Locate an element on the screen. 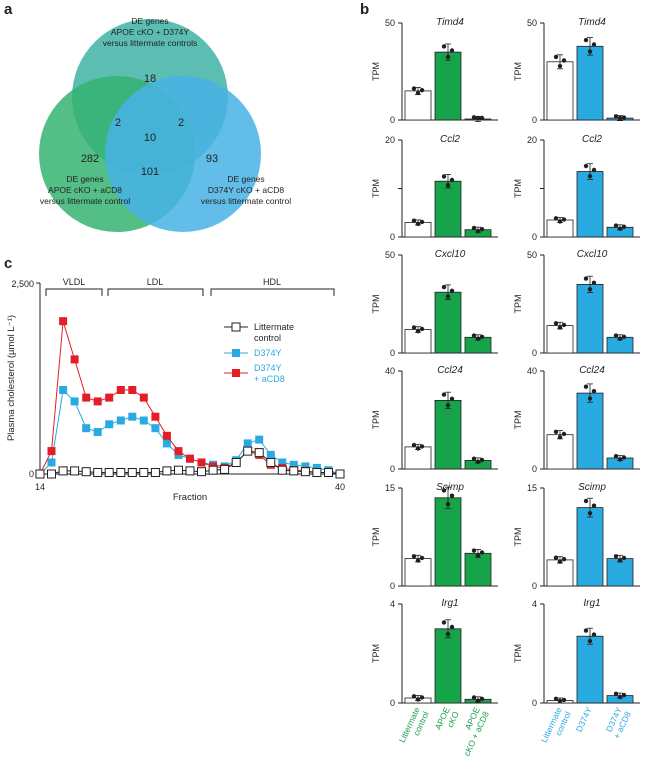 Image resolution: width=656 pixels, height=762 pixels. gene-title: Ccl24 is located at coordinates (450, 370).